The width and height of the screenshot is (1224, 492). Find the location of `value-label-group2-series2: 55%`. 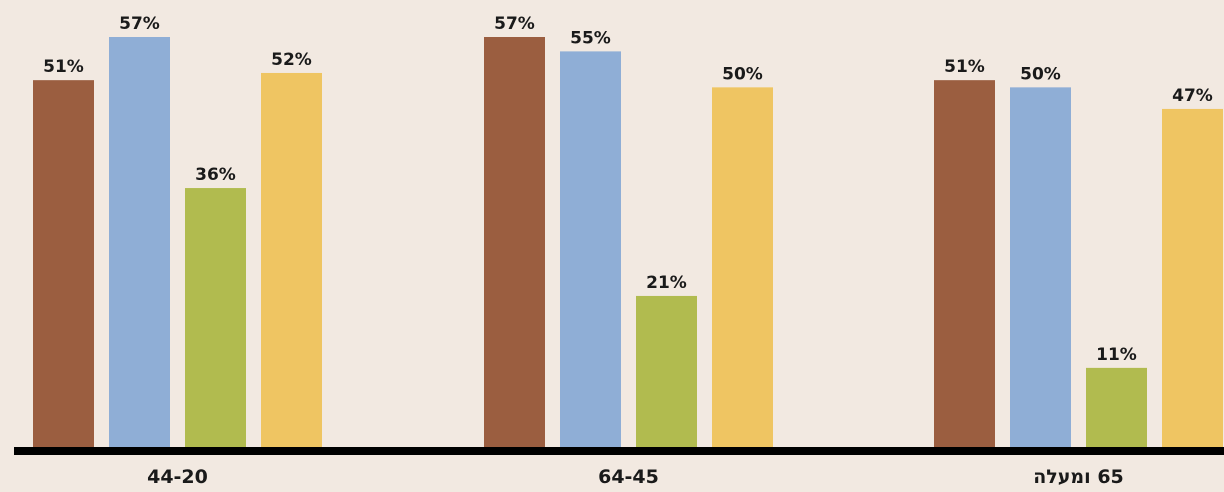

value-label-group2-series2: 55% is located at coordinates (590, 38).